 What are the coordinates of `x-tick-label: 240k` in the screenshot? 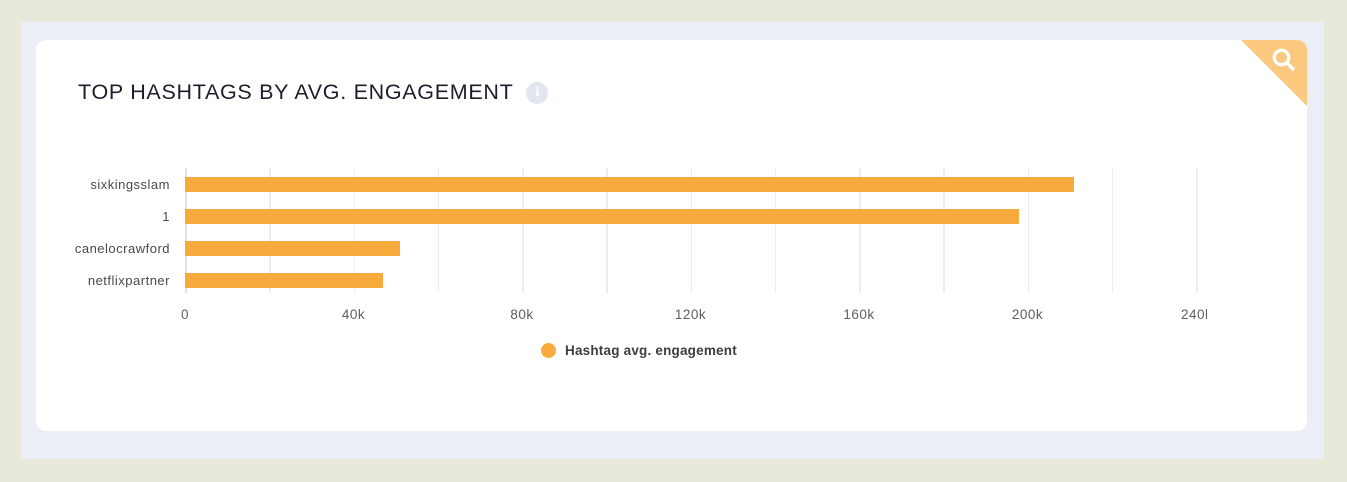 It's located at (1194, 314).